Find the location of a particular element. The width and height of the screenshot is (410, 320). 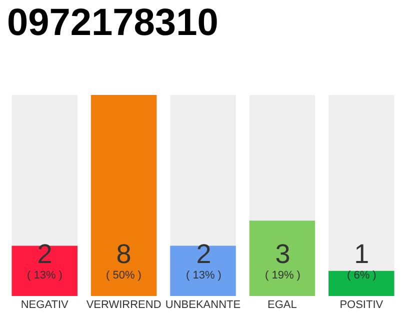

x-tick-label: NEGATIV is located at coordinates (44, 305).